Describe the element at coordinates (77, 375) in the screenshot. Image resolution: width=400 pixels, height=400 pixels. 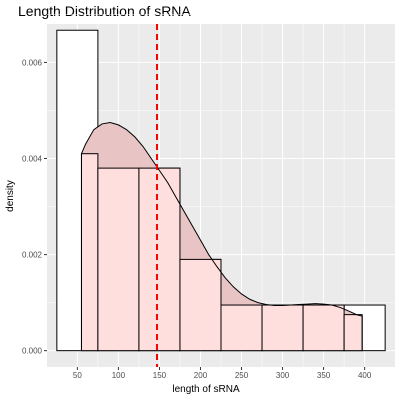
I see `x-tick-label: 50` at that location.